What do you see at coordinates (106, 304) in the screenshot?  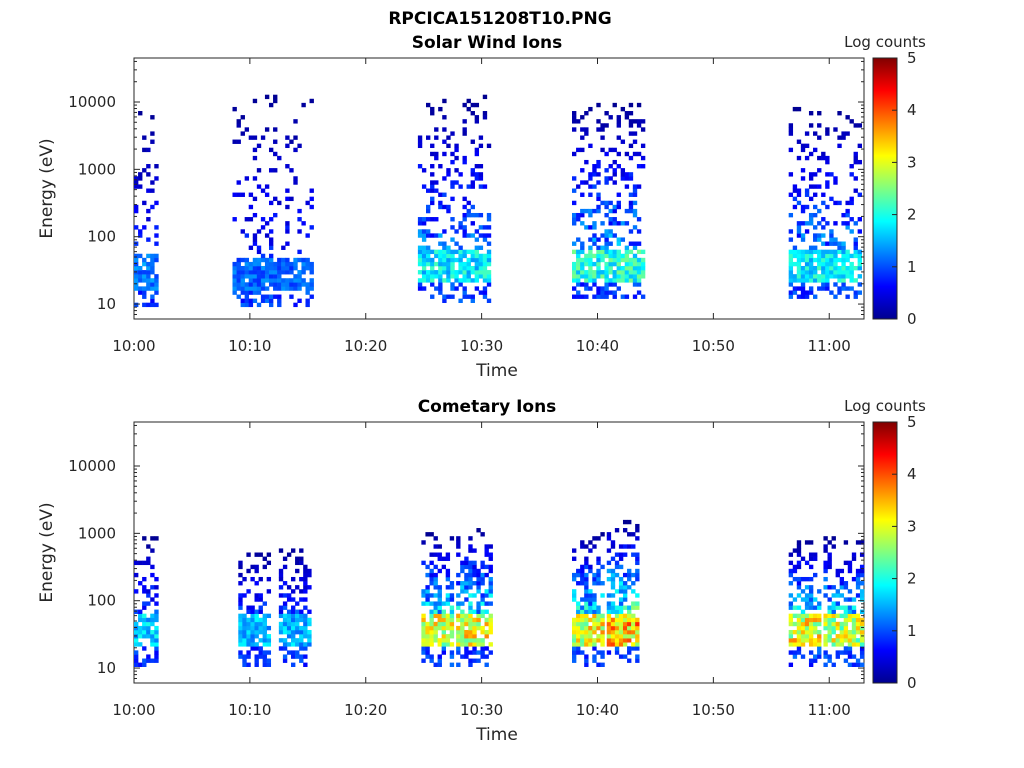 I see `y-tick-label: 10` at bounding box center [106, 304].